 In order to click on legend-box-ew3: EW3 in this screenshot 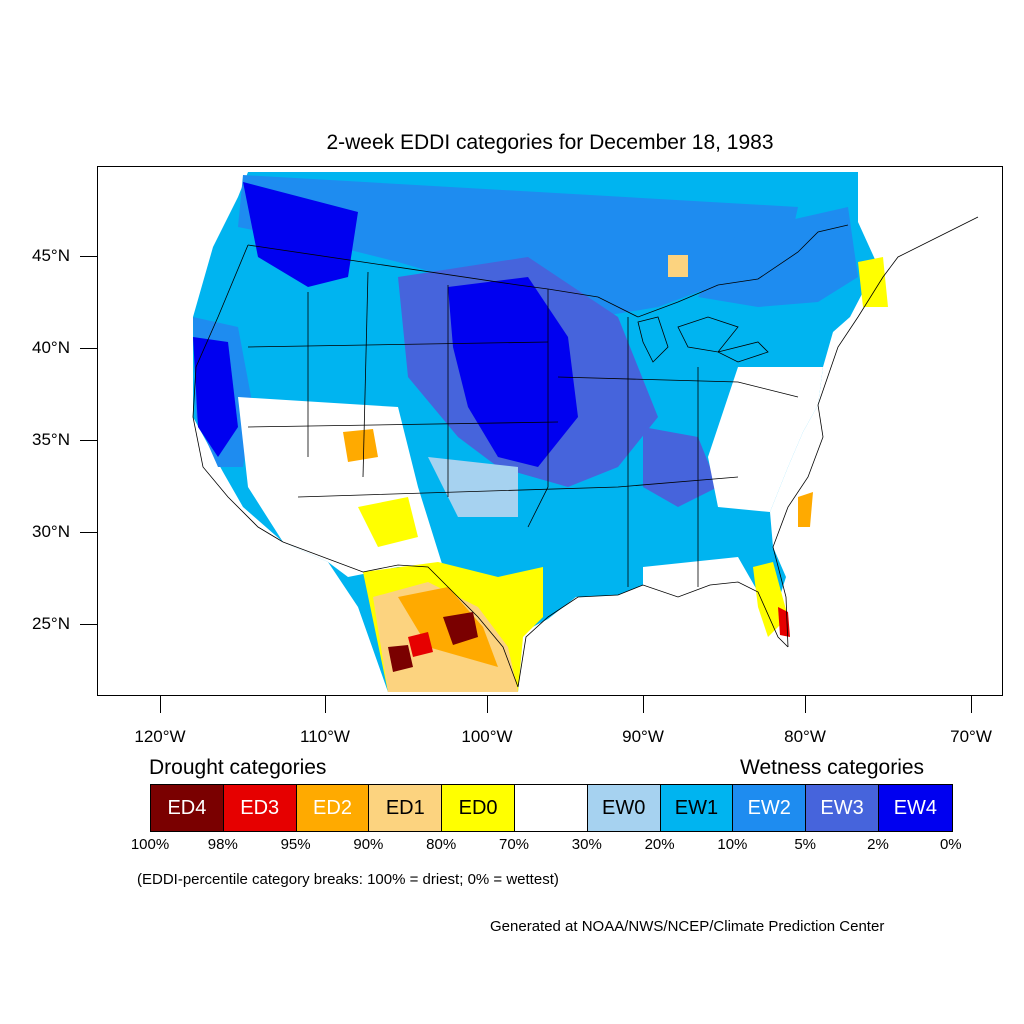, I will do `click(842, 808)`.